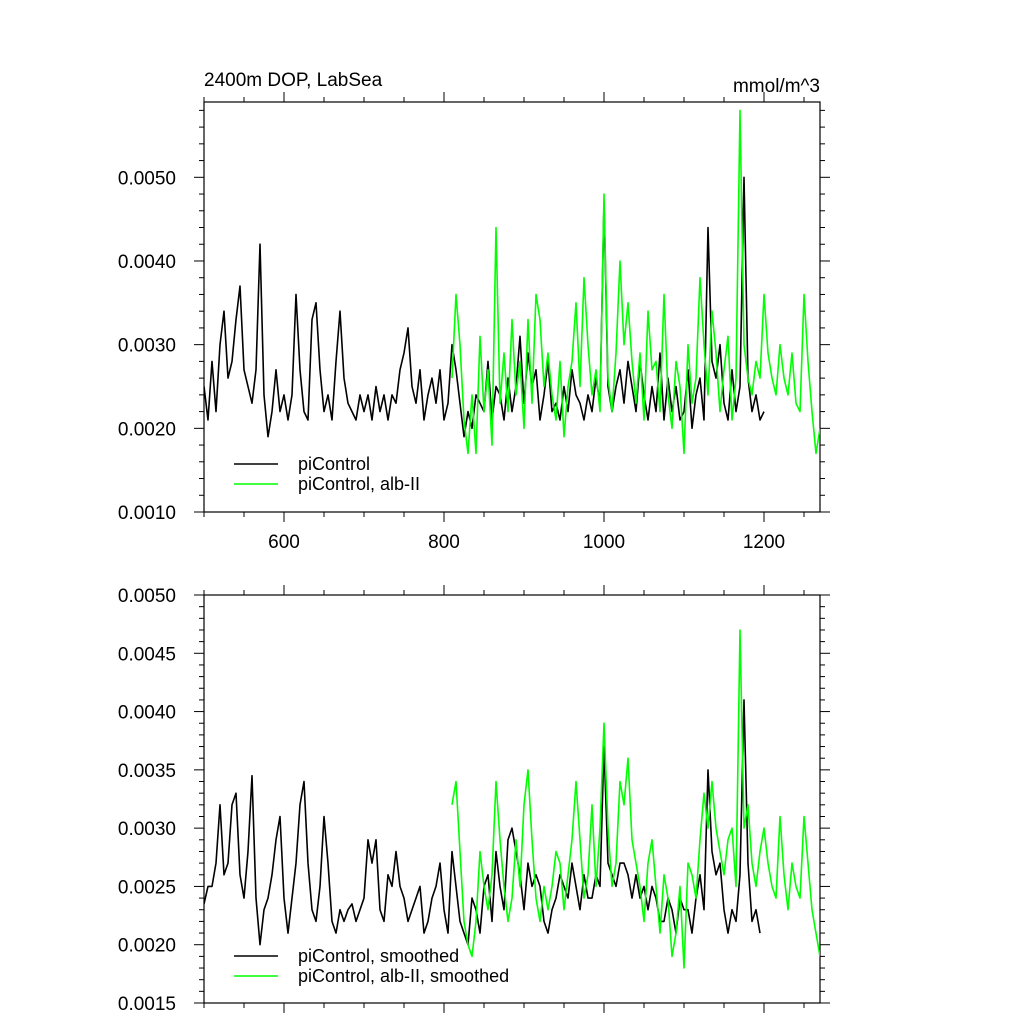  I want to click on x-tick-label: 1200, so click(764, 542).